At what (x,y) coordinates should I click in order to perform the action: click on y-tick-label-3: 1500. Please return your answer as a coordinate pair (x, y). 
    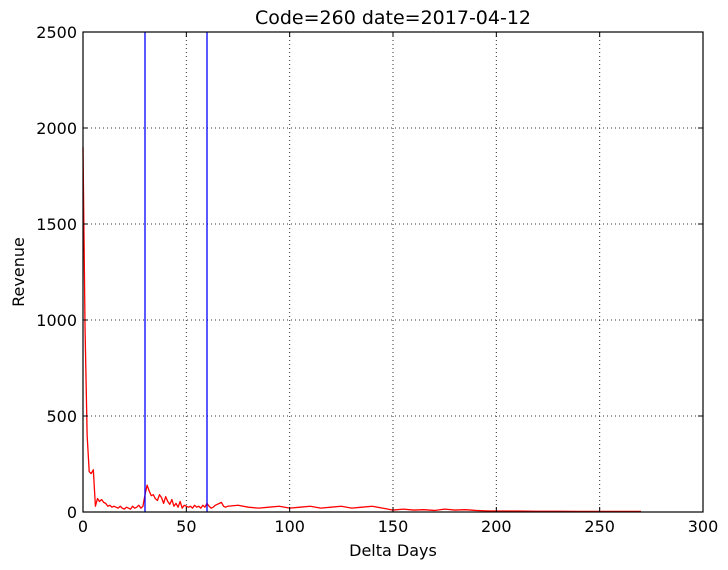
    Looking at the image, I should click on (56, 224).